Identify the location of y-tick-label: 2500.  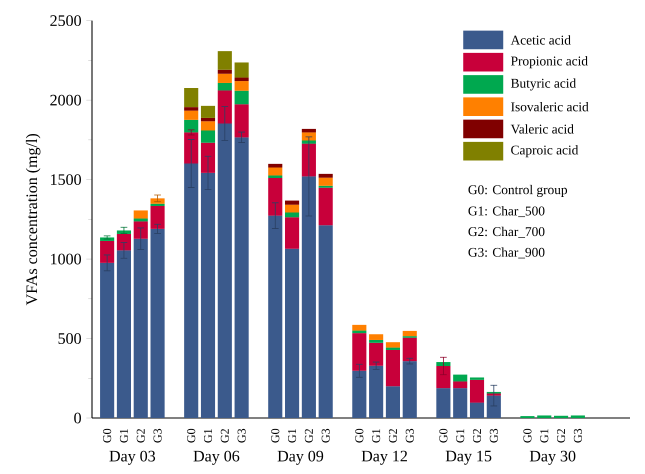
(65, 20).